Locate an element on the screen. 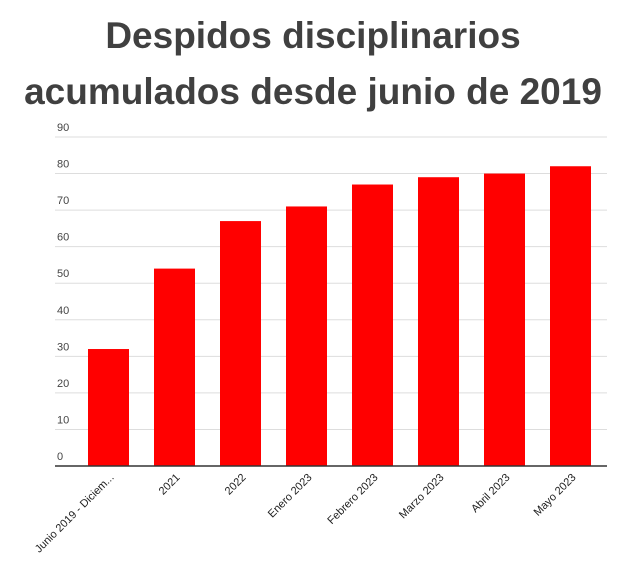 The image size is (626, 582). chart-title-line-2: acumulados desde junio de 2019 is located at coordinates (313, 91).